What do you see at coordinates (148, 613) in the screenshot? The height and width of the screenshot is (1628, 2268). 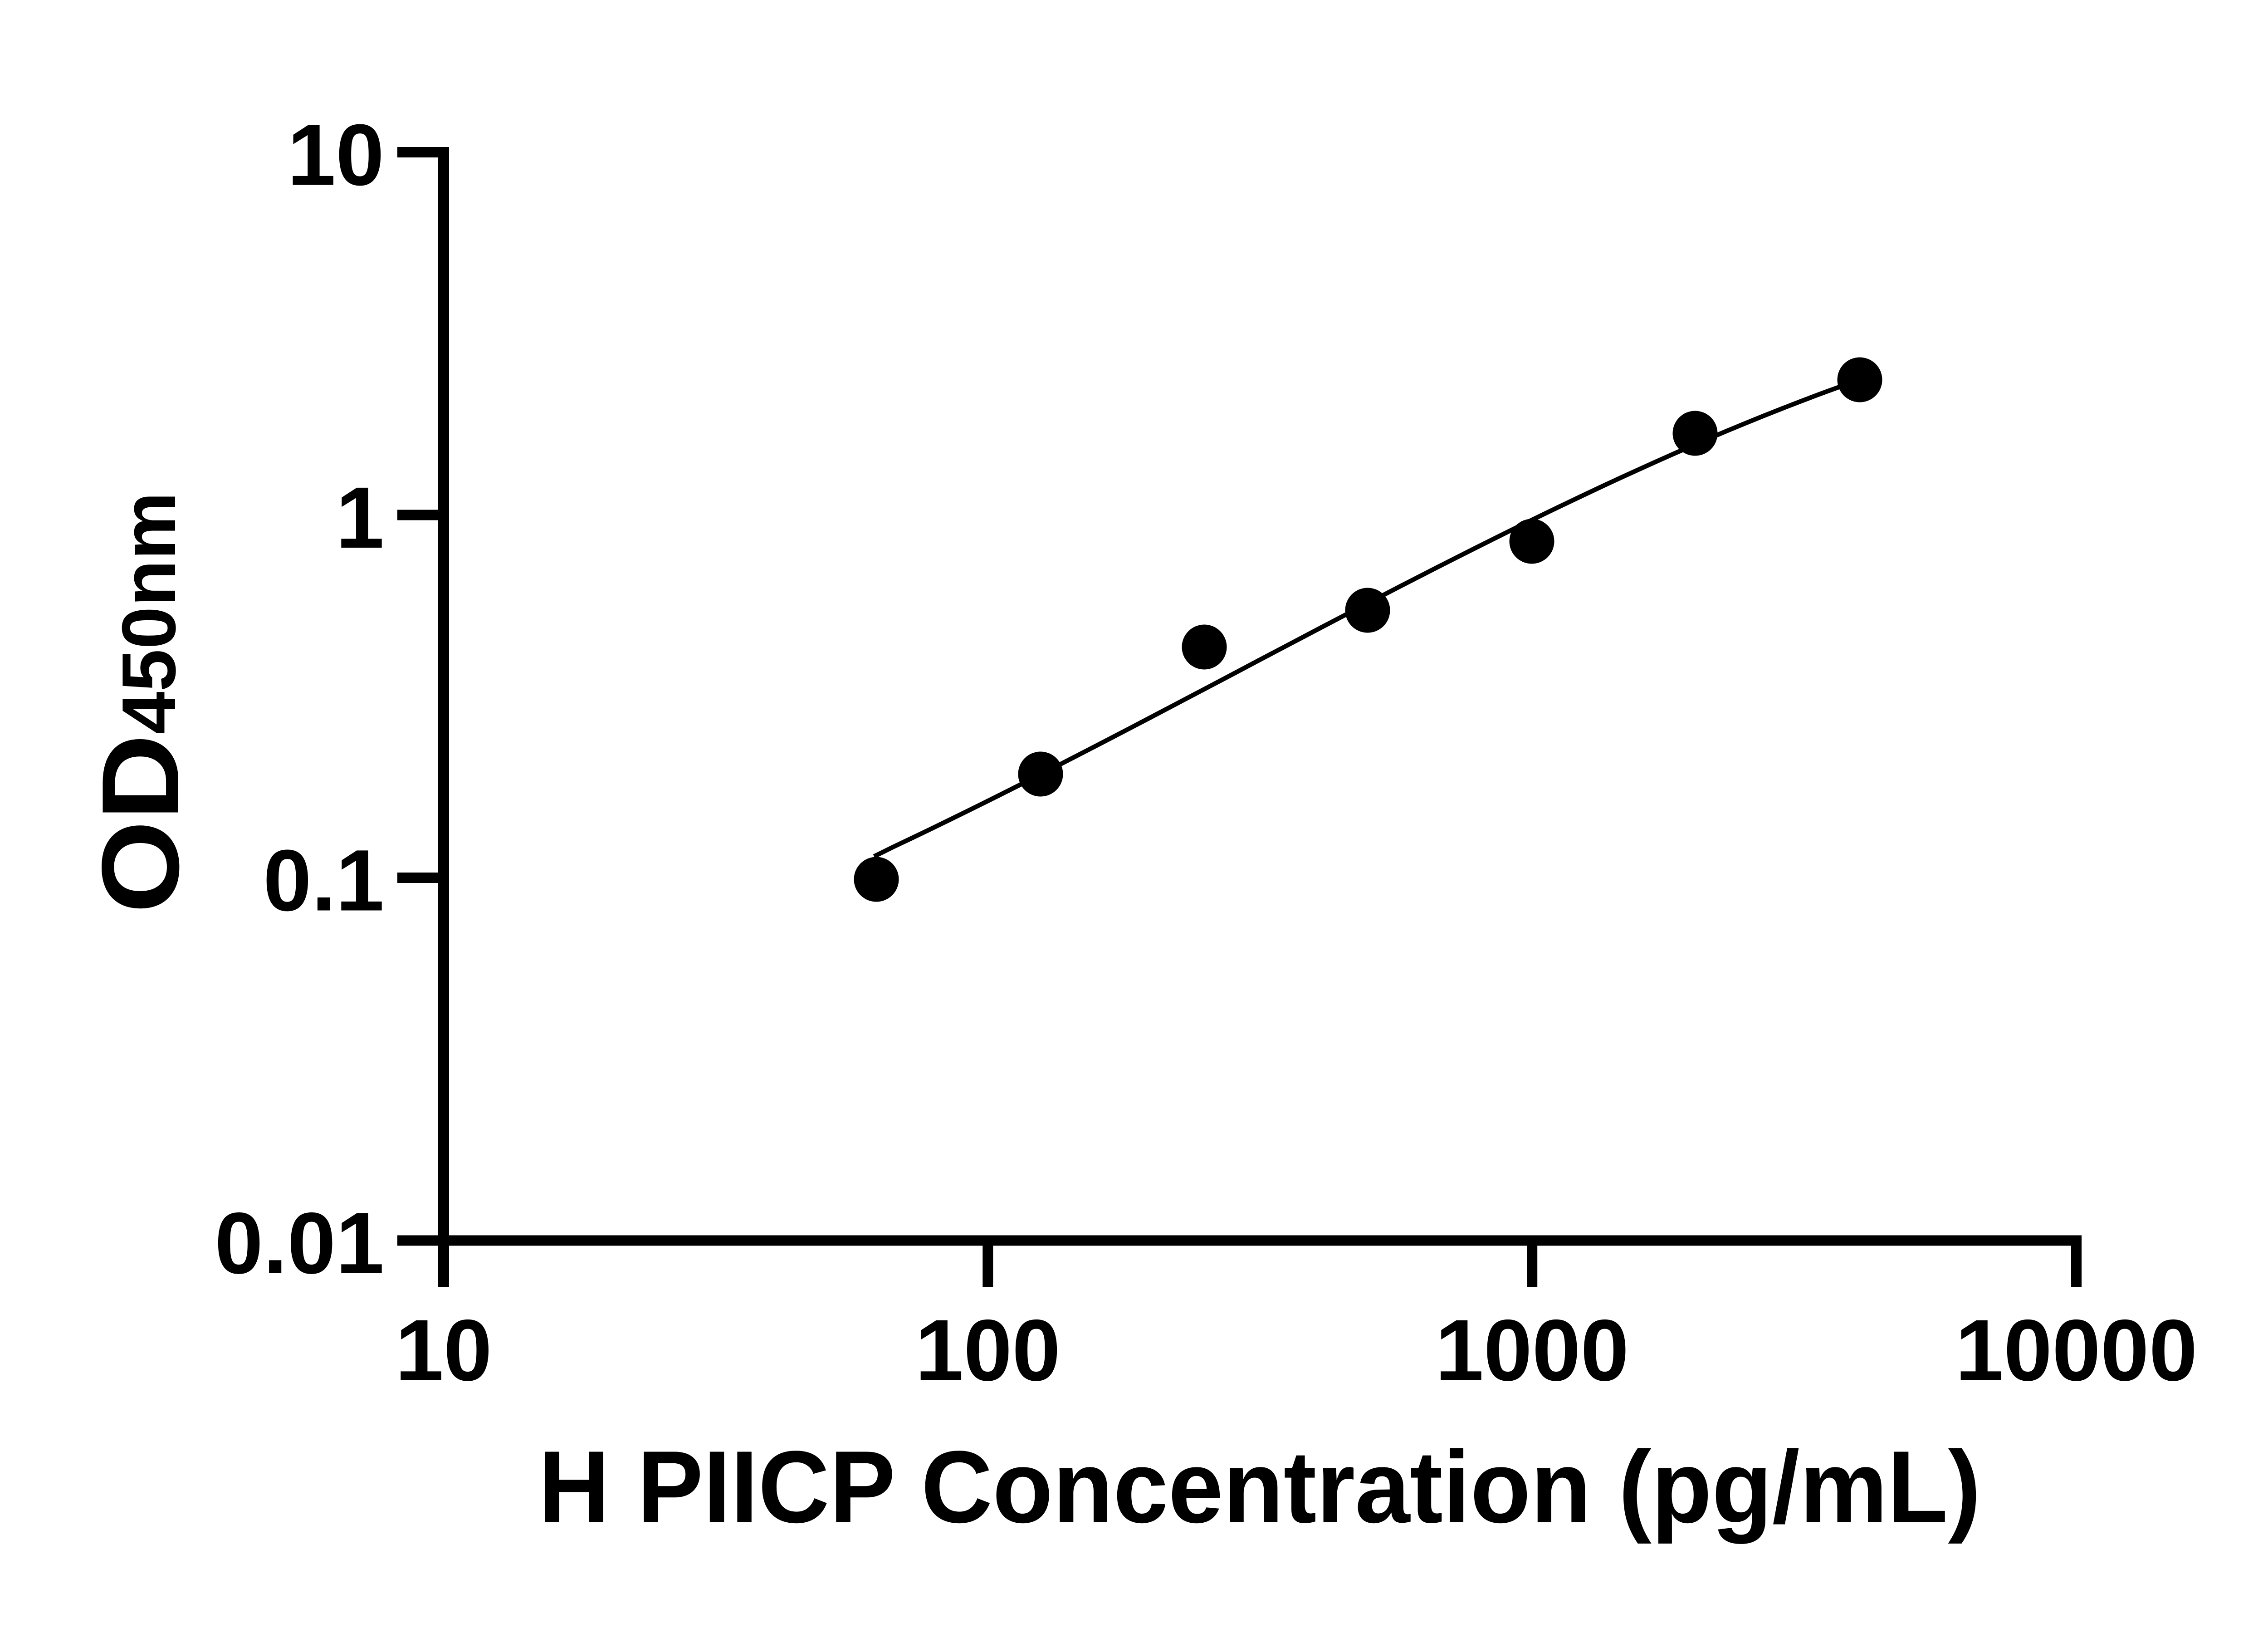 I see `svg-text: 450nm` at bounding box center [148, 613].